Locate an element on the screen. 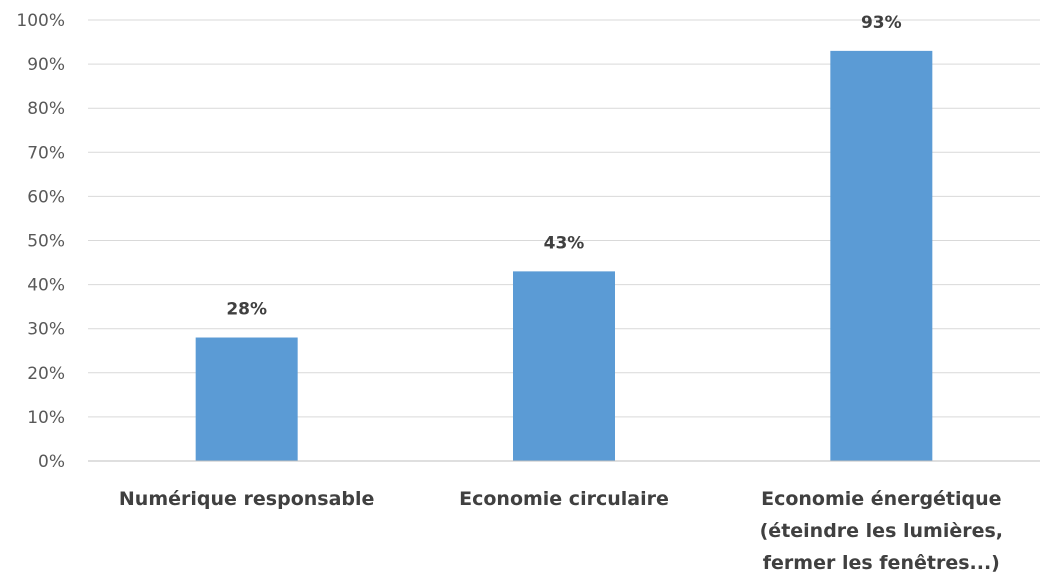 This screenshot has width=1060, height=581. y-axis-ticks: 0% 10% 20% 30% 40% 50% 60% 70% 80% 90% 100% is located at coordinates (40, 241).